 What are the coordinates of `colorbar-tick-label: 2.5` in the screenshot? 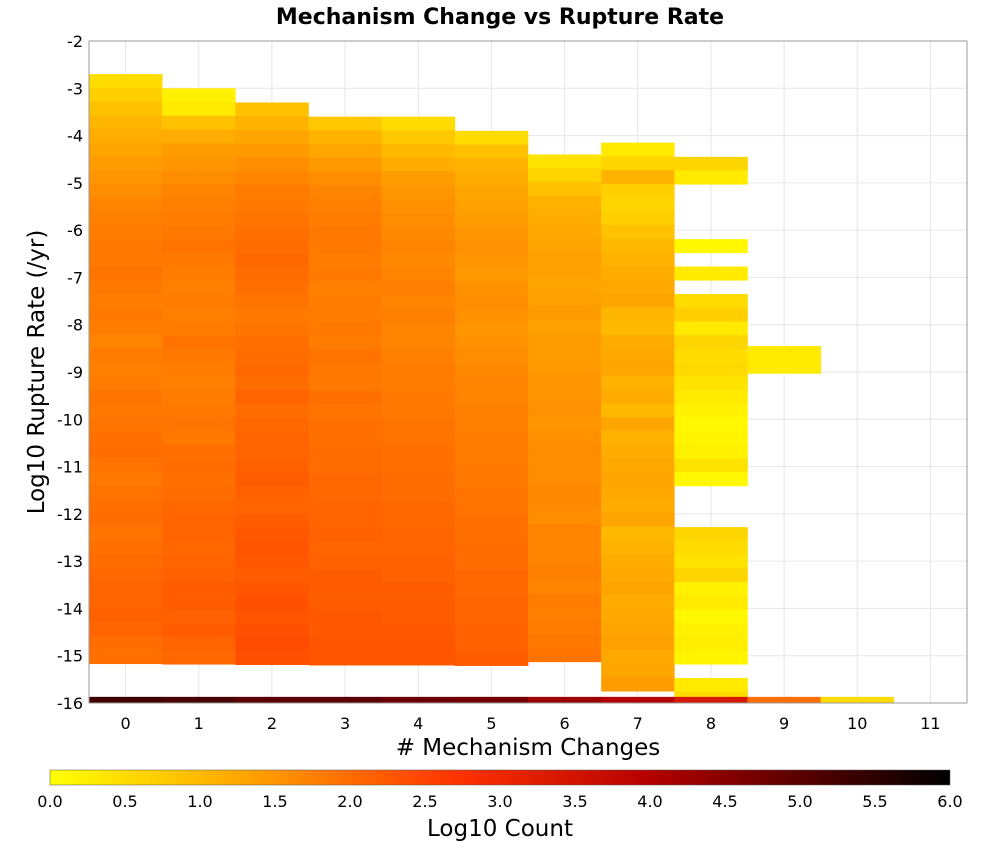 It's located at (424, 801).